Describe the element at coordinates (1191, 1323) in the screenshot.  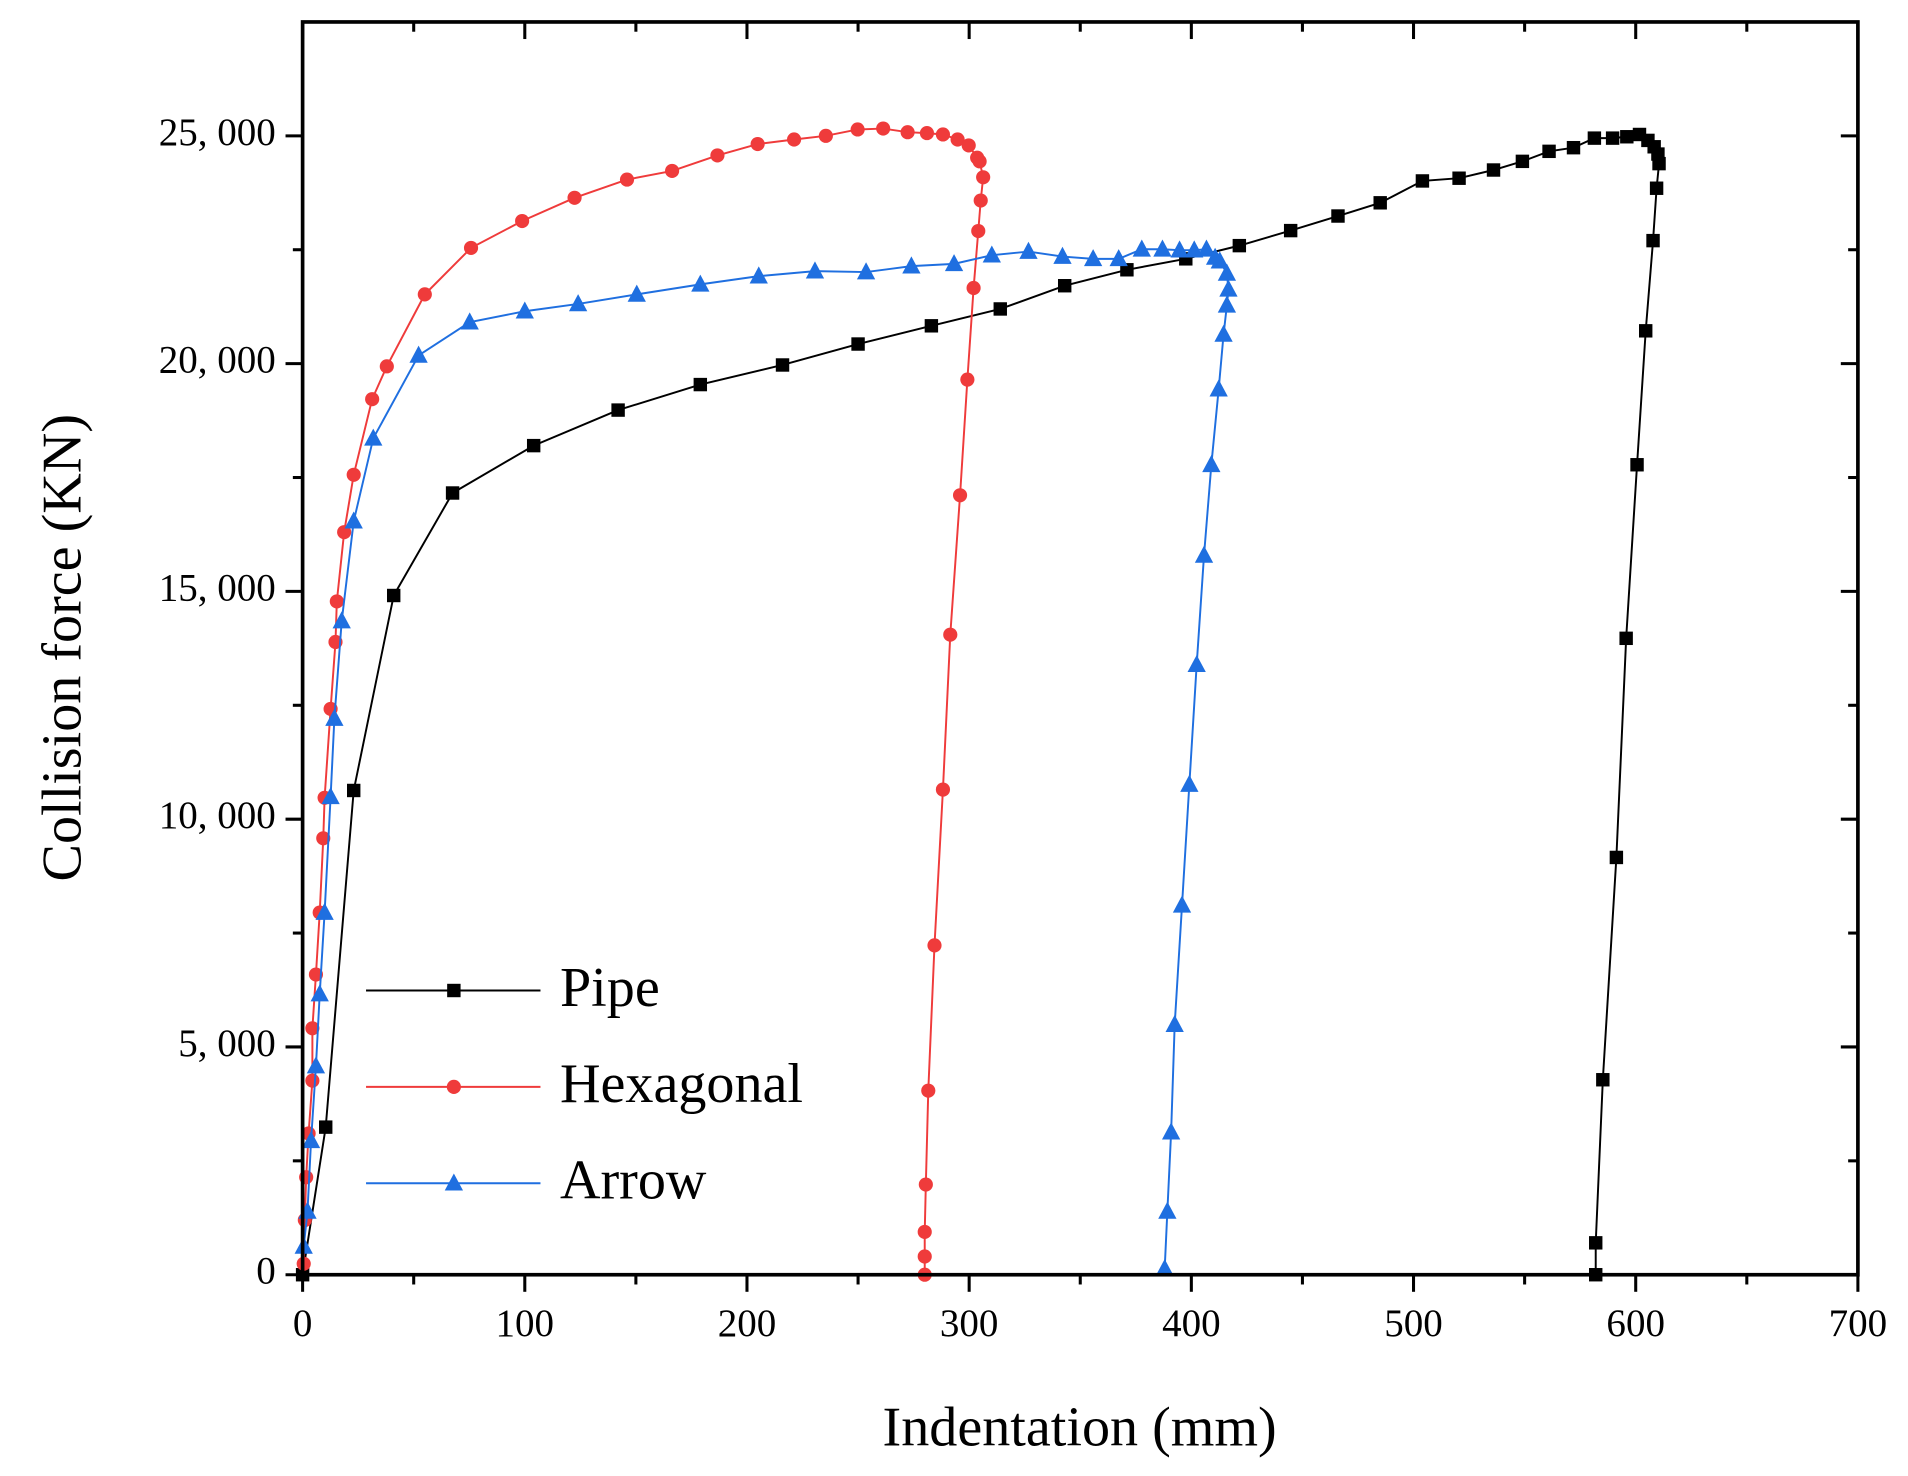
I see `x-tick-label: 400` at that location.